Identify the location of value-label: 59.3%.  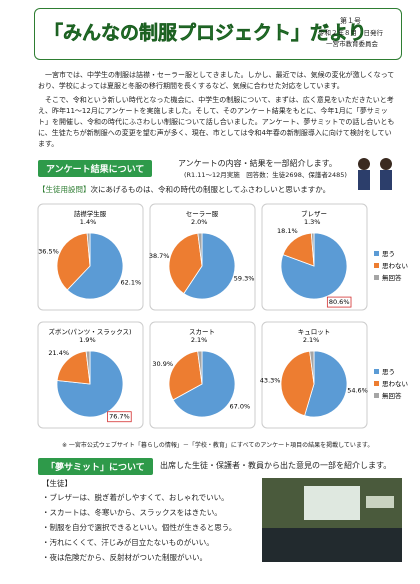
(244, 279).